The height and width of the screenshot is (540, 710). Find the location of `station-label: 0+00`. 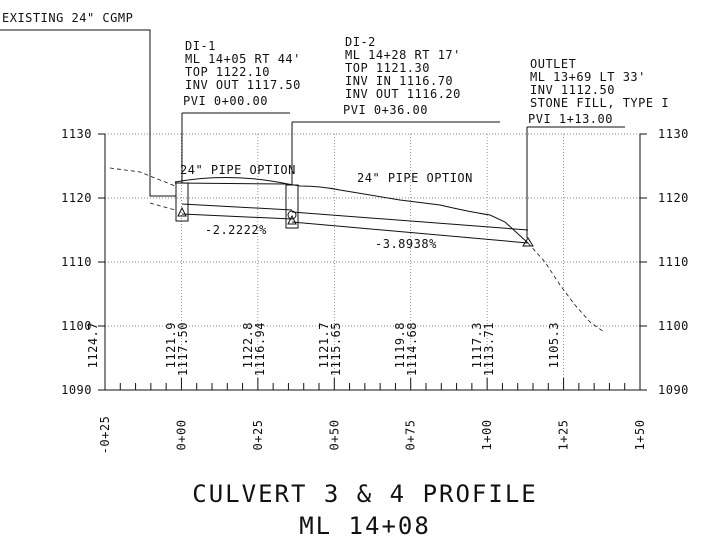

station-label: 0+00 is located at coordinates (181, 435).